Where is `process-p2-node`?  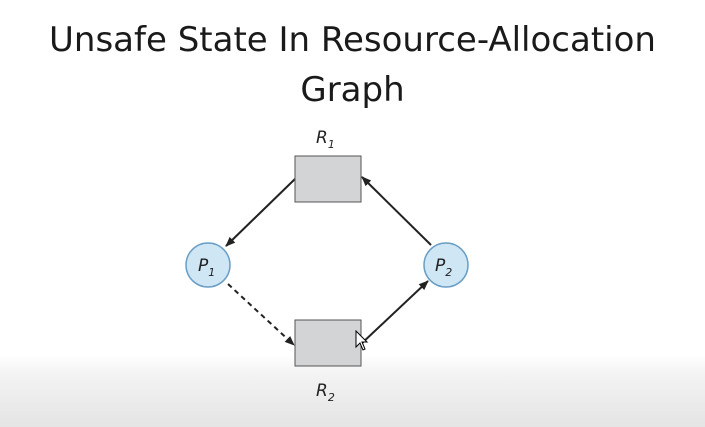 process-p2-node is located at coordinates (446, 265).